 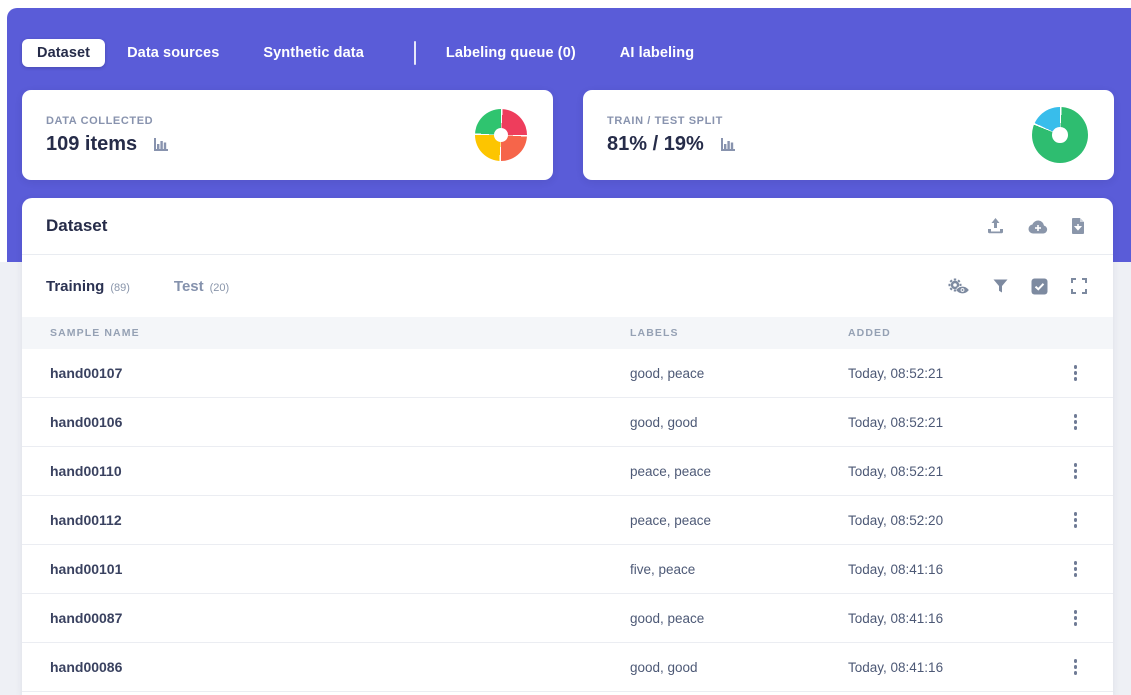 I want to click on sample-name: hand00110, so click(x=86, y=471).